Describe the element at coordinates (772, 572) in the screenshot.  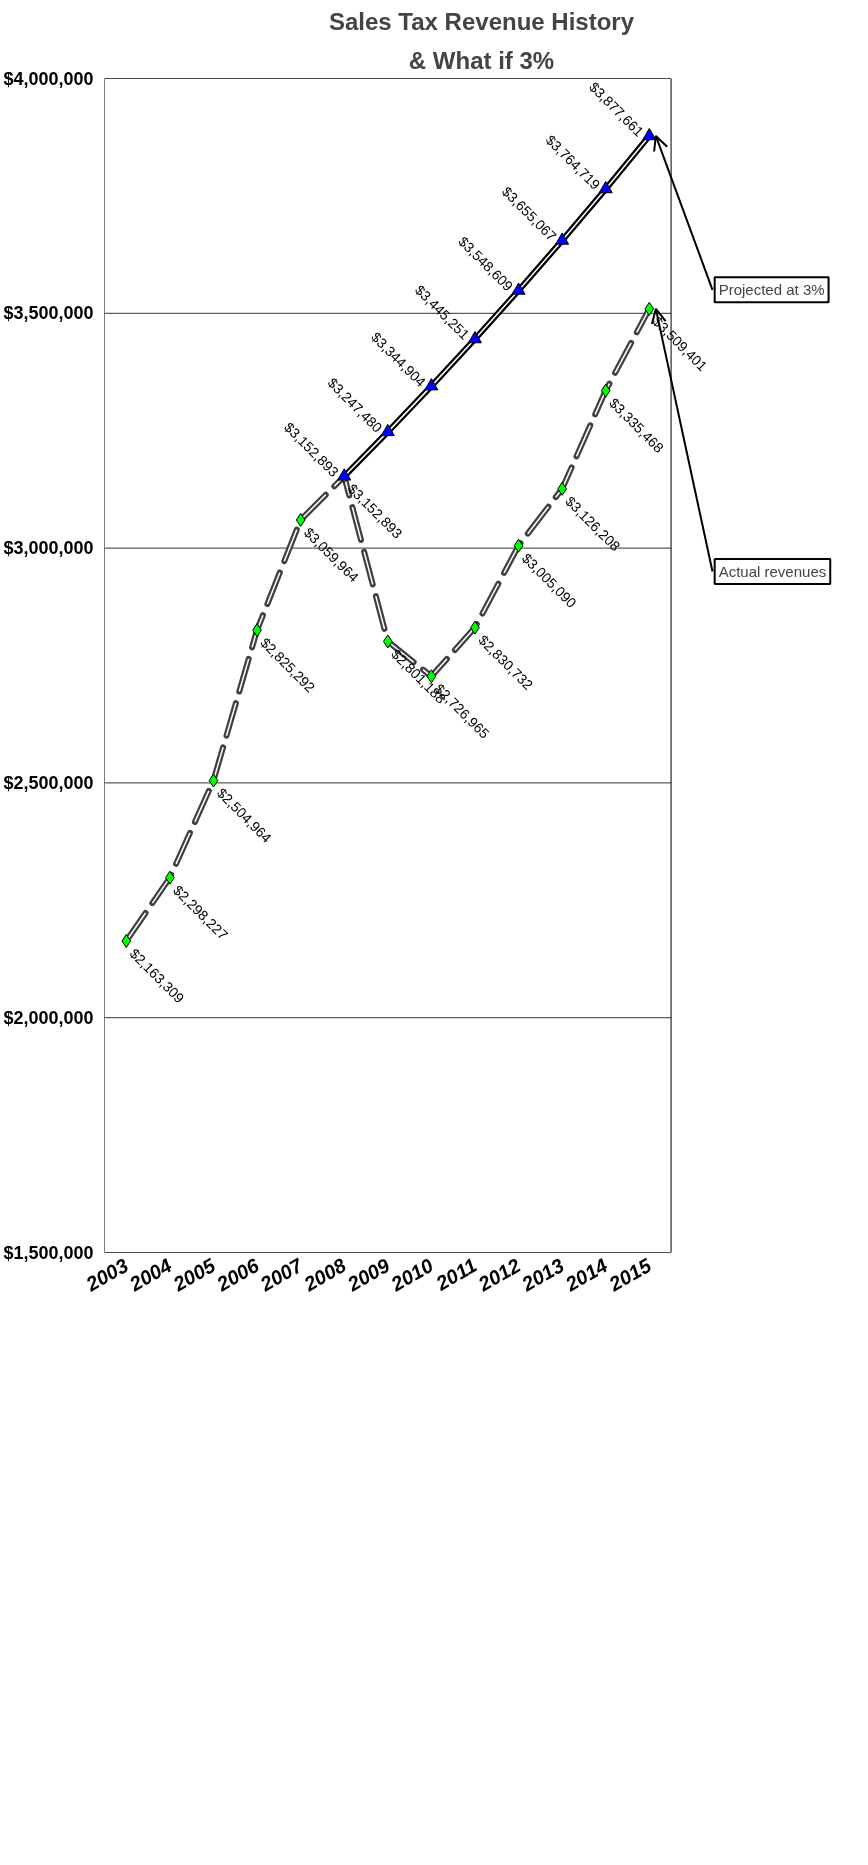
I see `annotation: Actual revenues` at that location.